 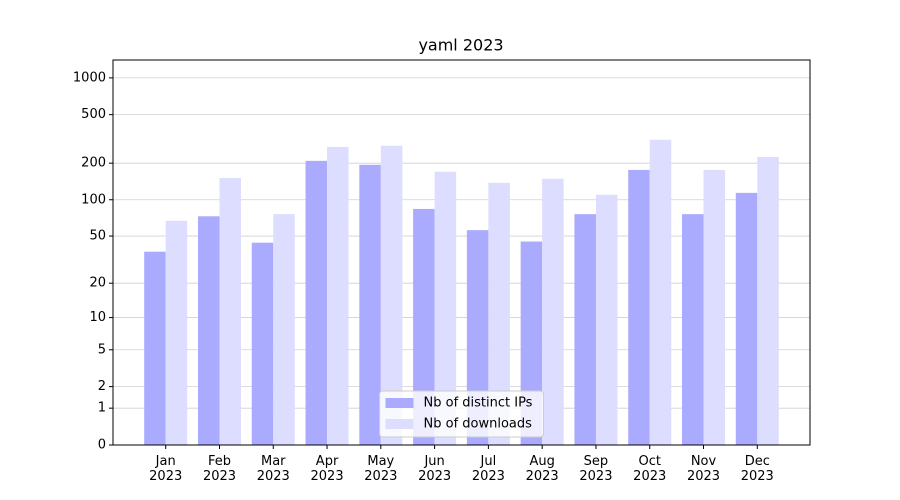 I want to click on x-tick-label: Feb 2023, so click(x=219, y=469).